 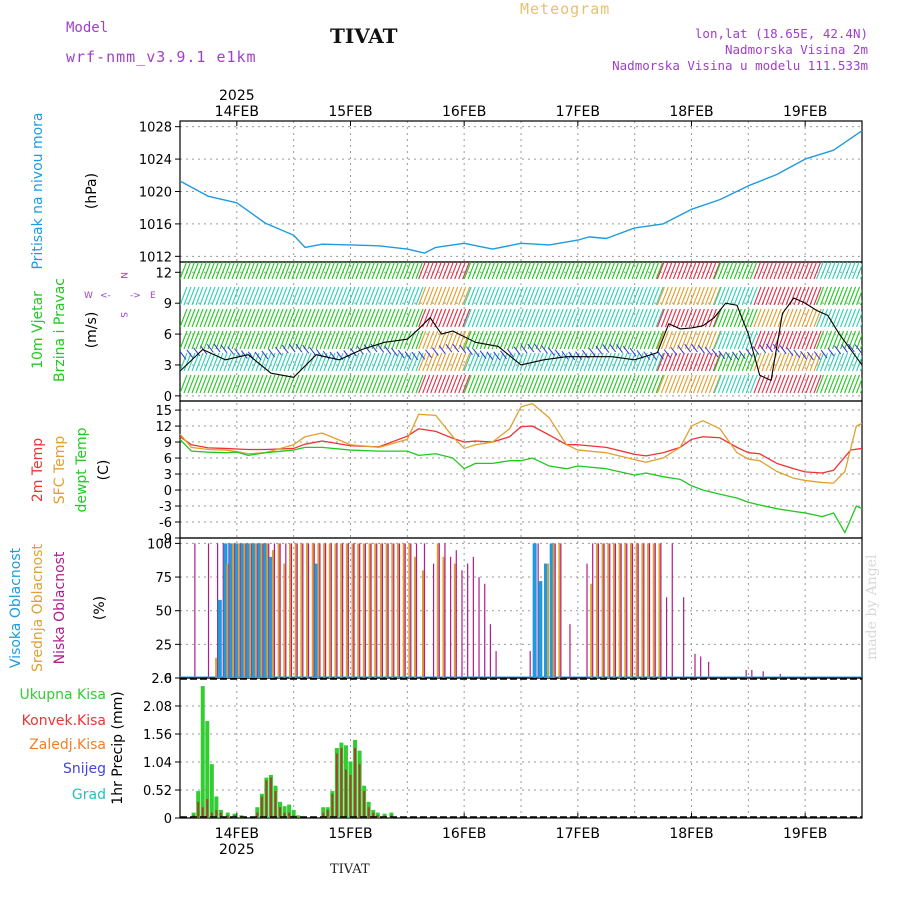 I want to click on pressure-axis: 1012 1016 1020 1024 1028, so click(x=501, y=192).